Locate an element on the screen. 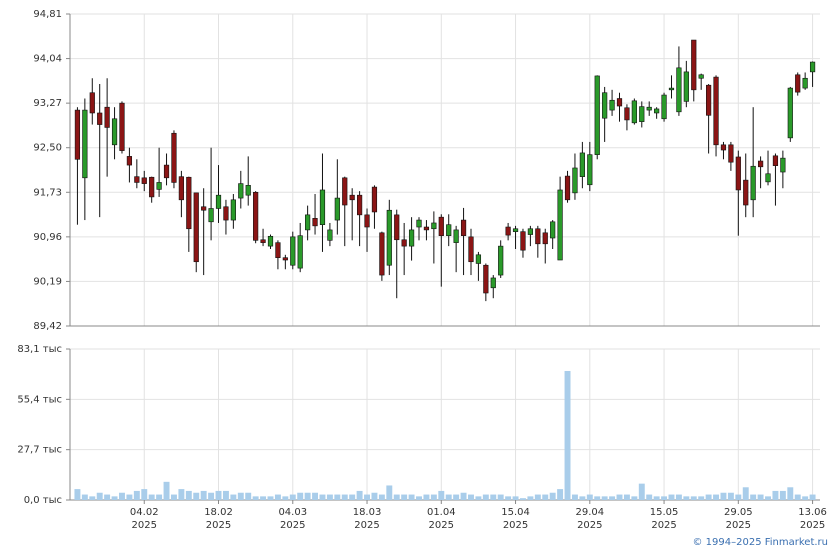  x-tick-label: 04.03 is located at coordinates (292, 512).